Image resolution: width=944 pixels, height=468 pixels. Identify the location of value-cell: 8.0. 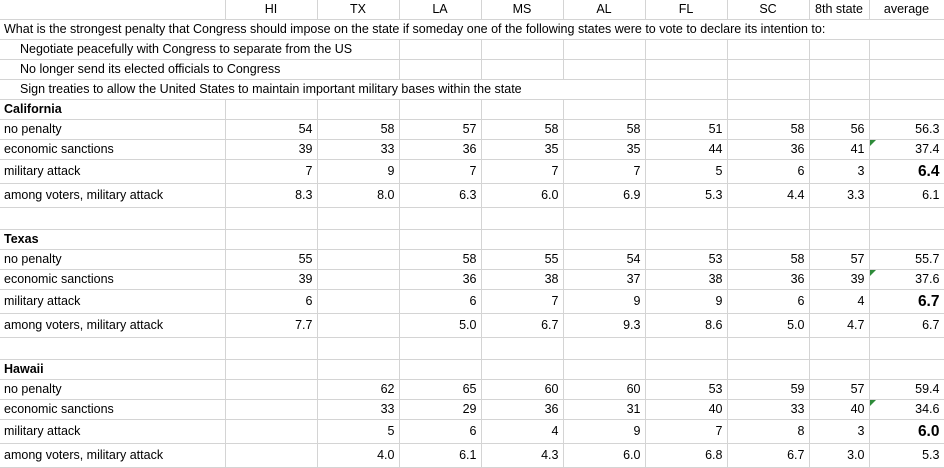
(358, 195).